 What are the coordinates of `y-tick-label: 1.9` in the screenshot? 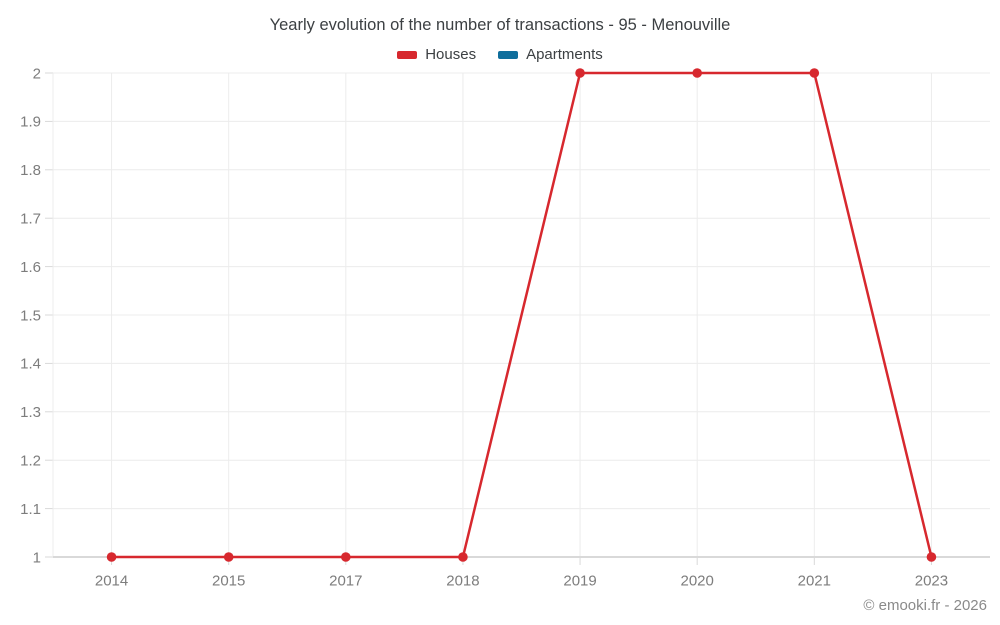 It's located at (30, 122).